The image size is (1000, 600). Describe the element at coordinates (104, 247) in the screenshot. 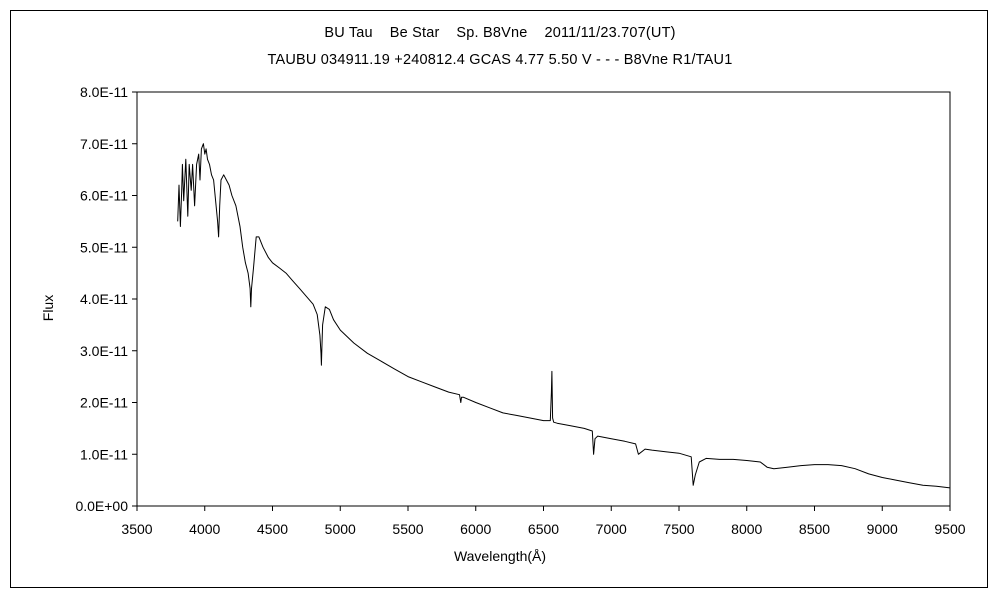

I see `y-tick-label: 5.0E-11` at that location.